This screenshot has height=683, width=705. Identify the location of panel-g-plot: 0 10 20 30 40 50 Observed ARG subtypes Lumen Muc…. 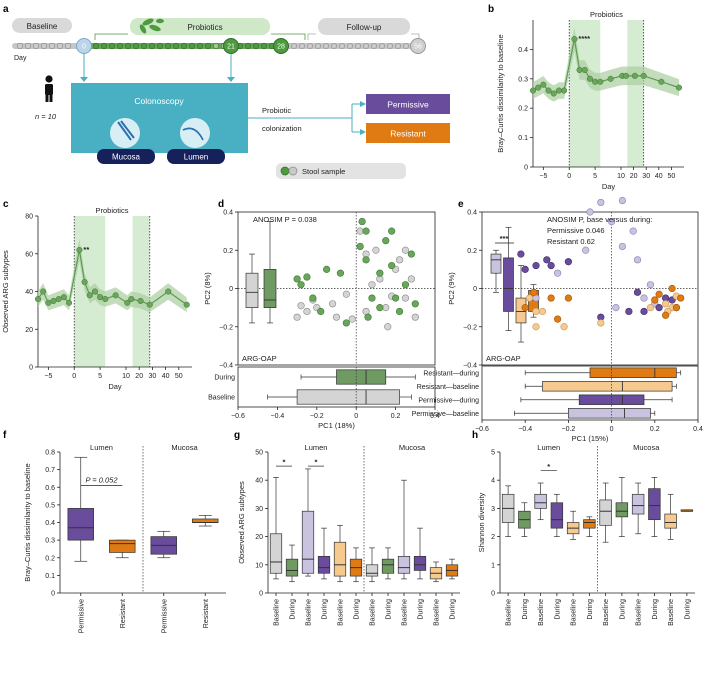
(348, 534).